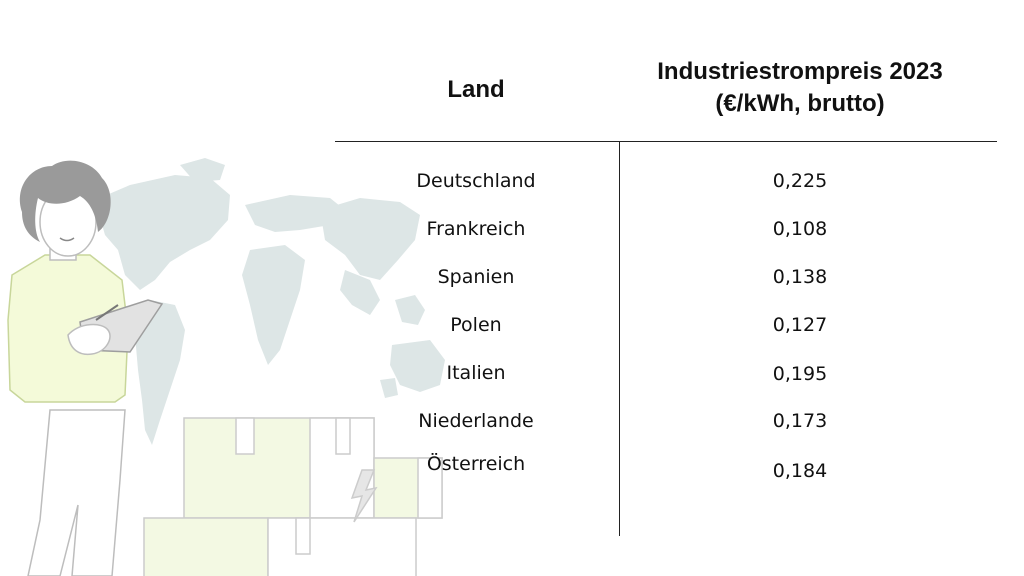 The height and width of the screenshot is (576, 1024). Describe the element at coordinates (476, 277) in the screenshot. I see `table-cell-land: Spanien` at that location.